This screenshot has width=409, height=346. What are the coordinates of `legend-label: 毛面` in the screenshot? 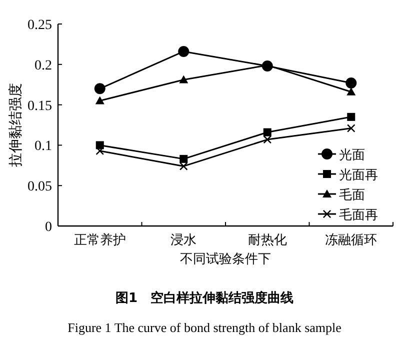 It's located at (352, 194).